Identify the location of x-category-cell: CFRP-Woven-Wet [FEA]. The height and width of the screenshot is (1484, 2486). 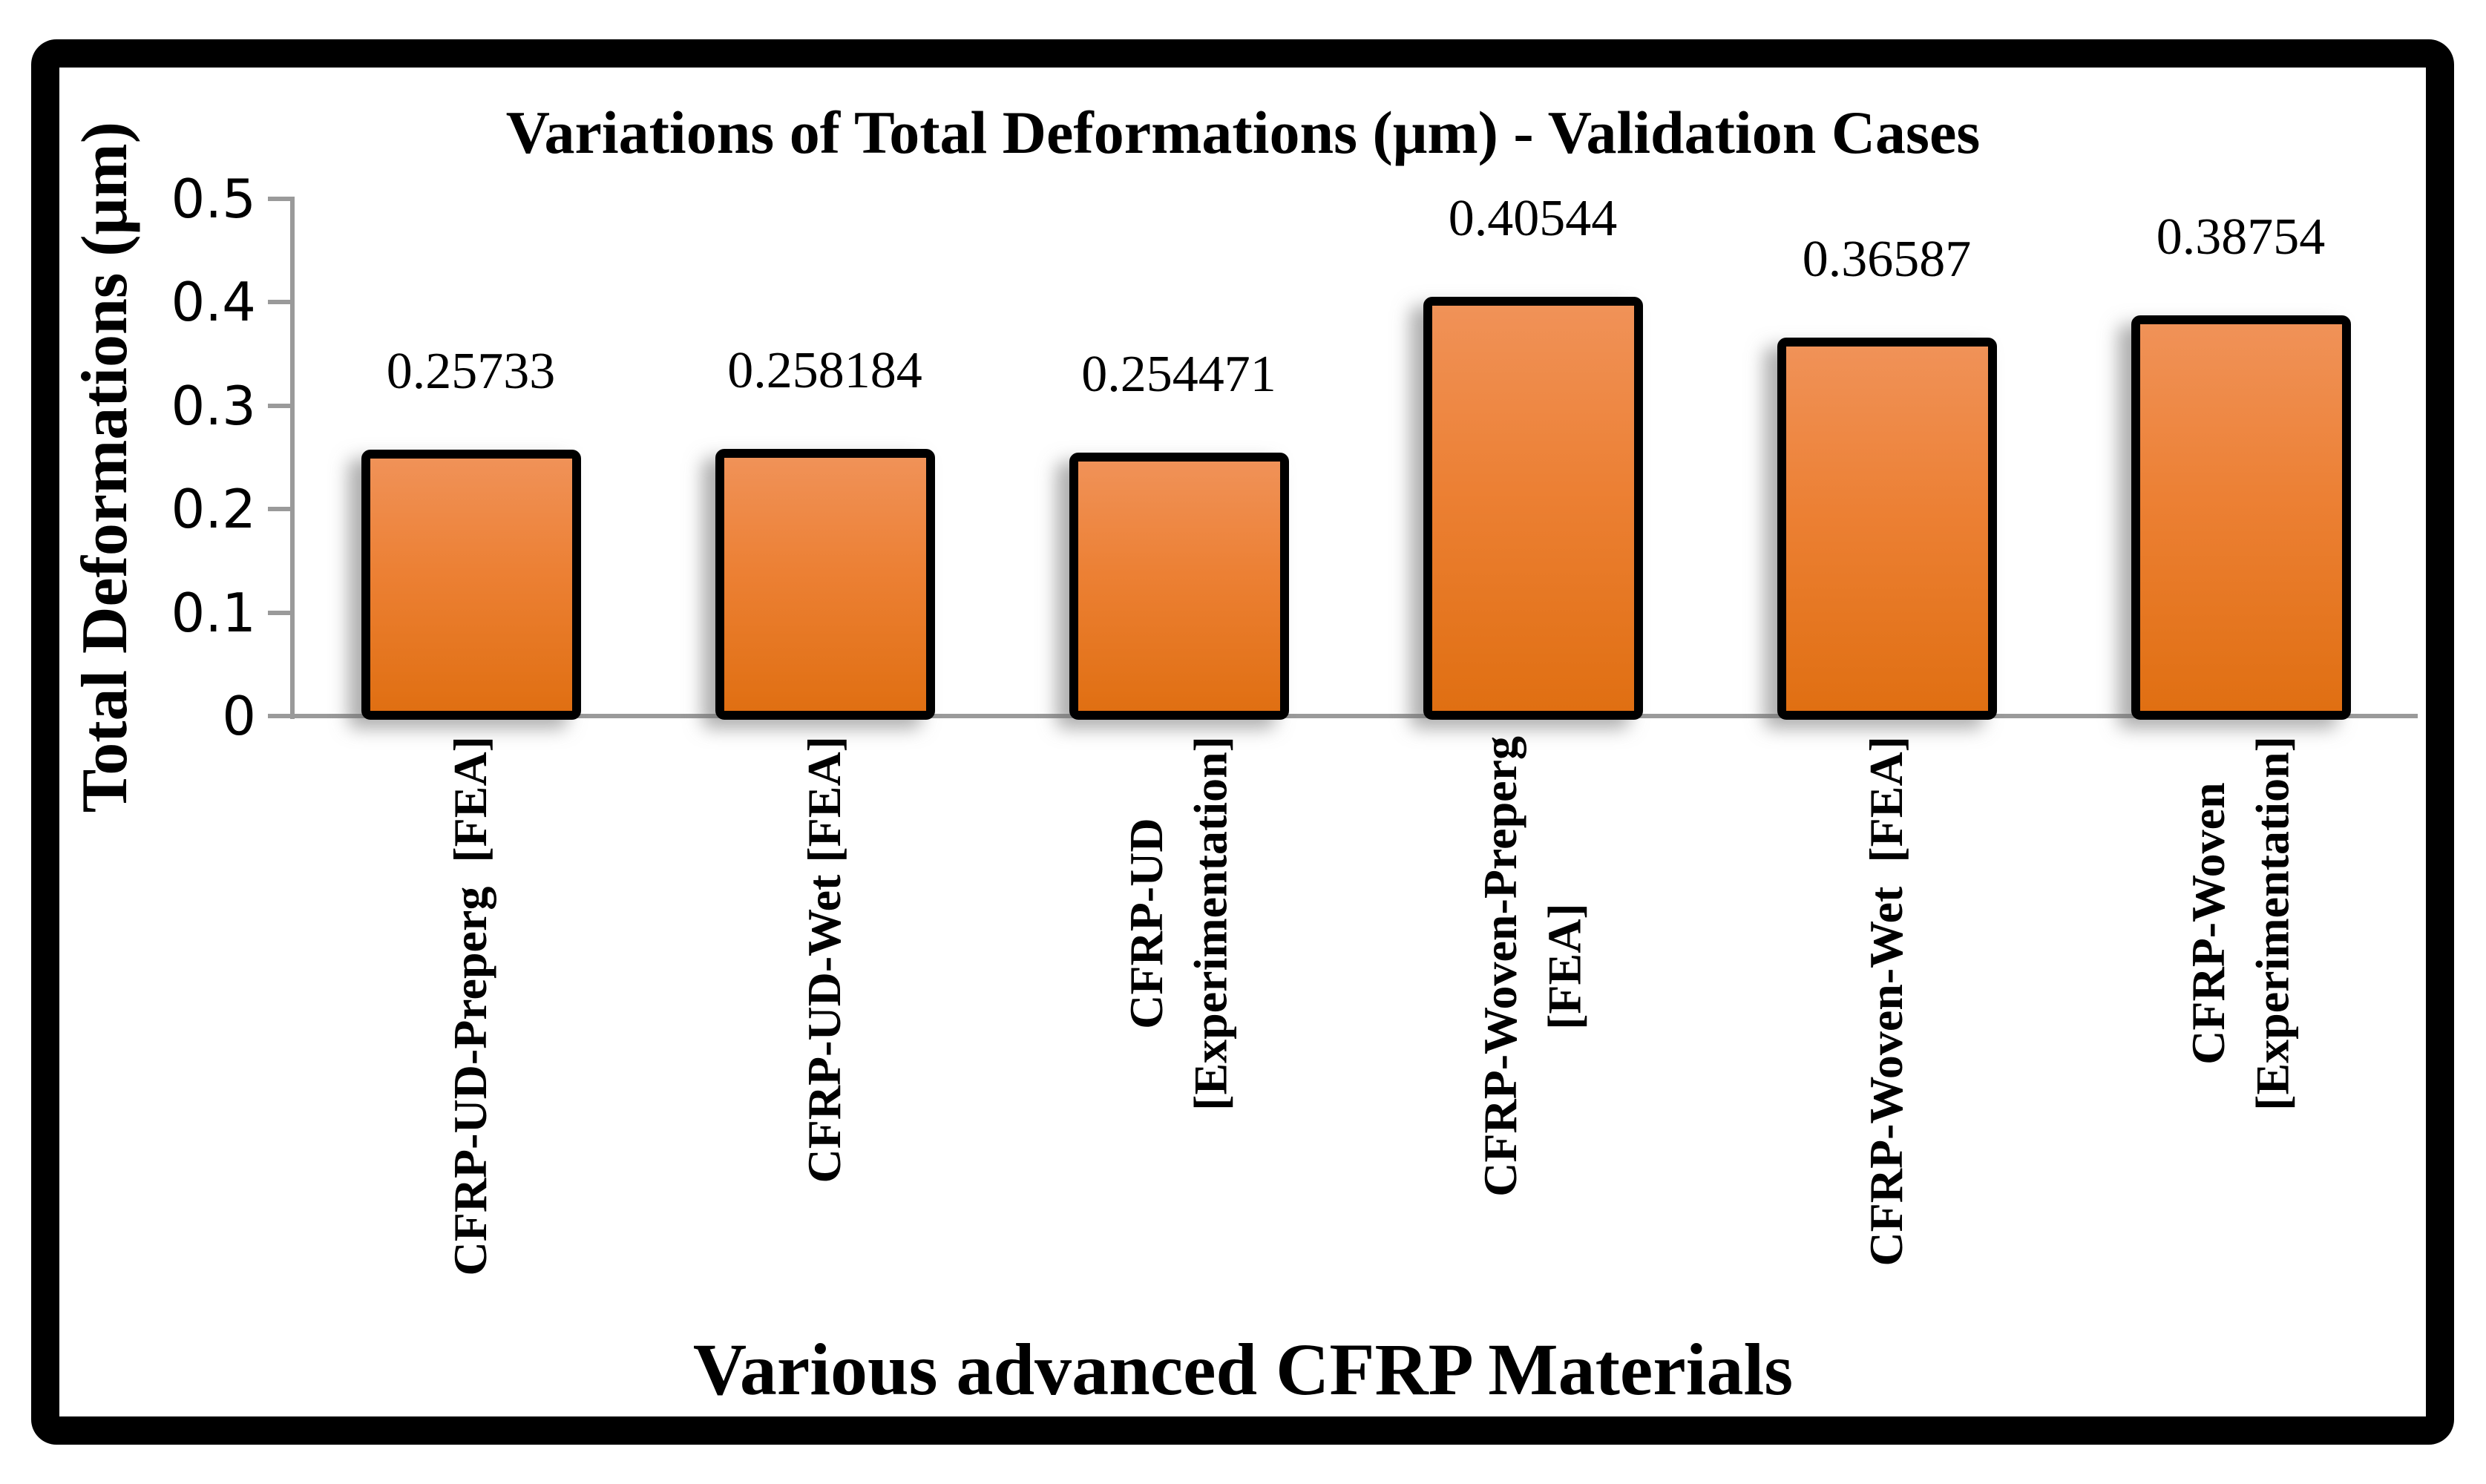
(1887, 1040).